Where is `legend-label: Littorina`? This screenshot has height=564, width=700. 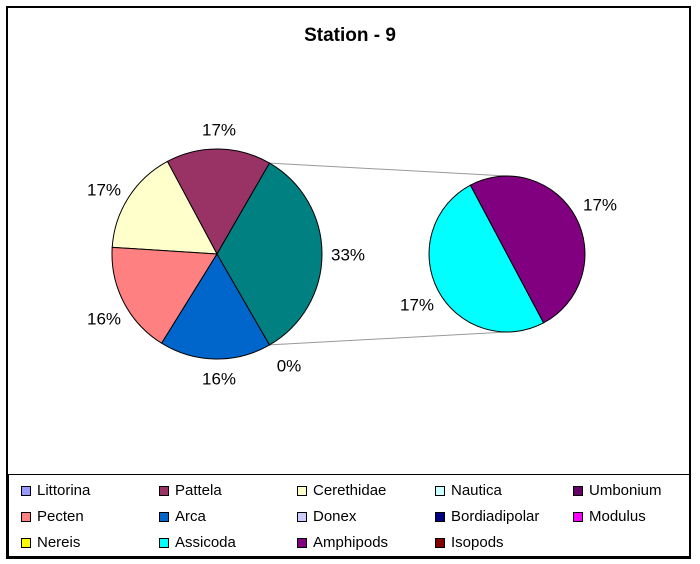
legend-label: Littorina is located at coordinates (64, 490).